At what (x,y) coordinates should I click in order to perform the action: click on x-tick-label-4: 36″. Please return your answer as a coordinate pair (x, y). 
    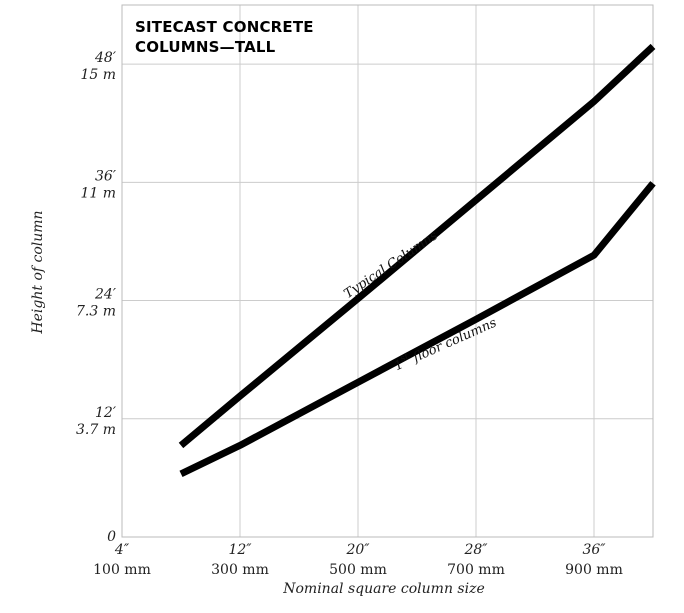
    Looking at the image, I should click on (594, 550).